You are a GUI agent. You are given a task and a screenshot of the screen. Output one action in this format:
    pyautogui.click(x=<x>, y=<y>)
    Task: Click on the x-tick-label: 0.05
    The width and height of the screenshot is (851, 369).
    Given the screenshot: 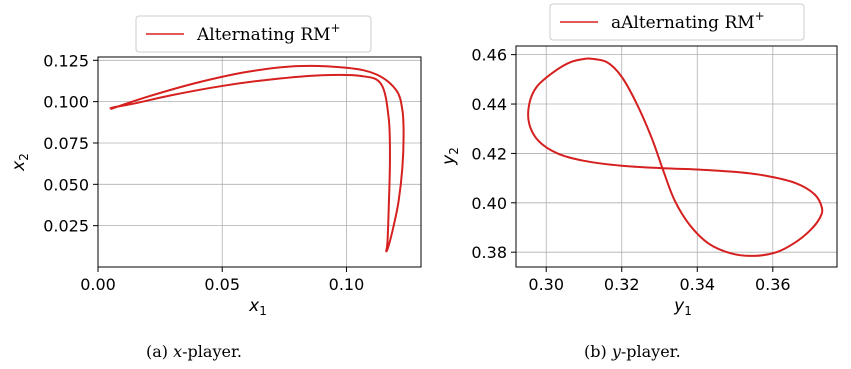 What is the action you would take?
    pyautogui.click(x=222, y=284)
    